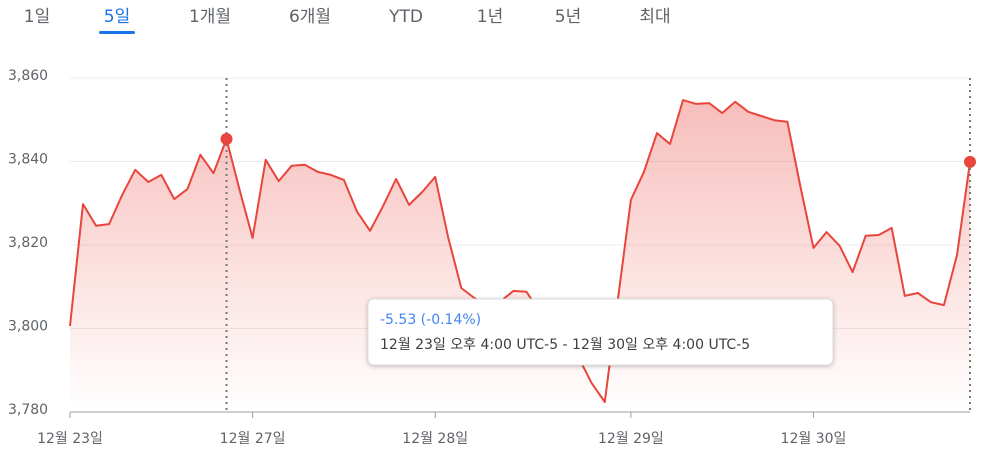  Describe the element at coordinates (814, 439) in the screenshot. I see `x-tick-label: 12월 30일` at that location.